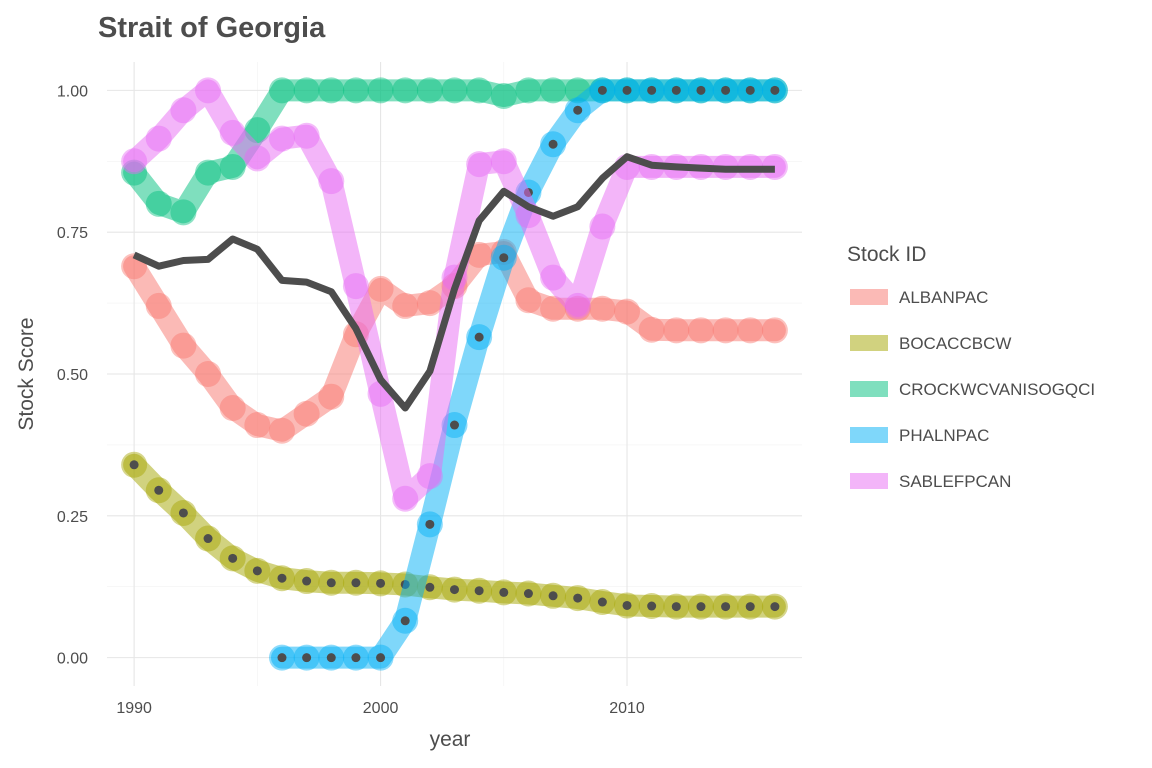 The image size is (1152, 768). Describe the element at coordinates (212, 28) in the screenshot. I see `chart-title: Strait of Georgia` at that location.